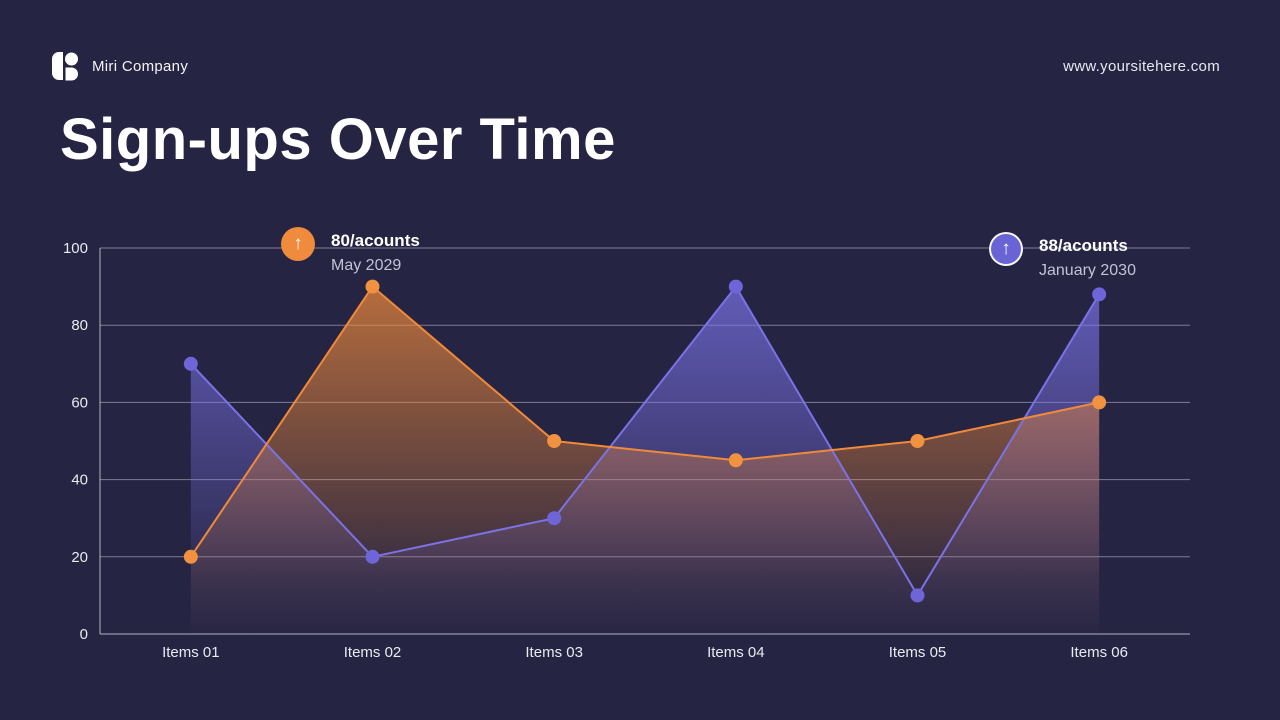  I want to click on y-tick-label: 60, so click(79, 402).